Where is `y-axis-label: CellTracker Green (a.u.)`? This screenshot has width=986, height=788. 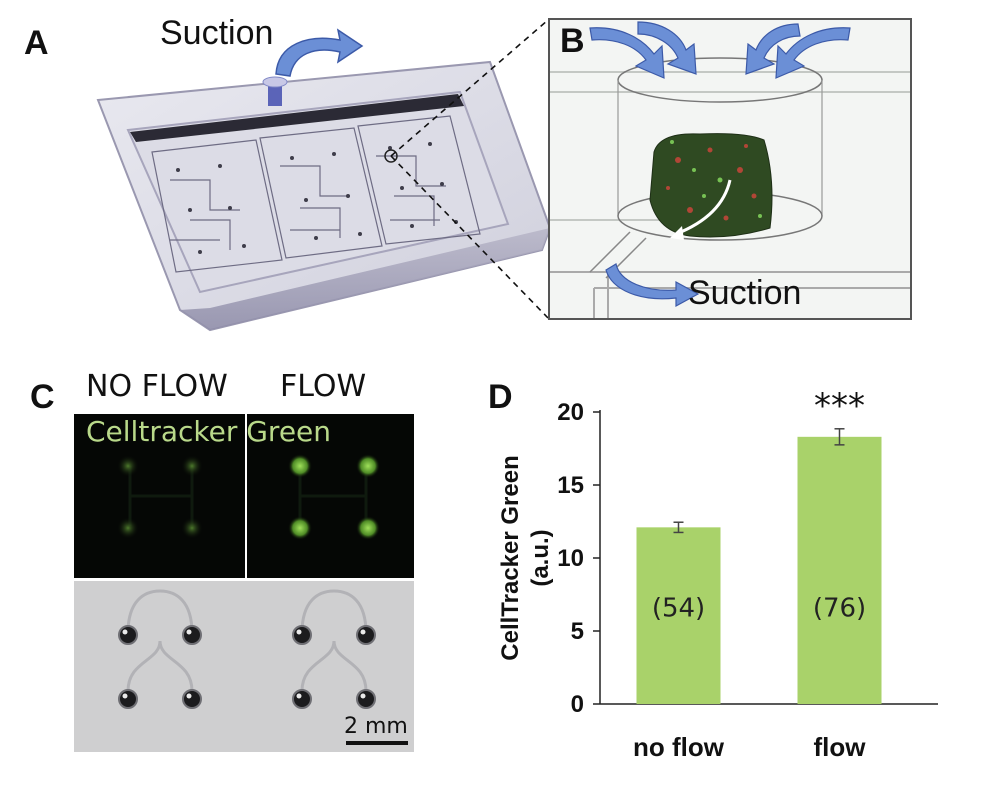 y-axis-label: CellTracker Green (a.u.) is located at coordinates (525, 557).